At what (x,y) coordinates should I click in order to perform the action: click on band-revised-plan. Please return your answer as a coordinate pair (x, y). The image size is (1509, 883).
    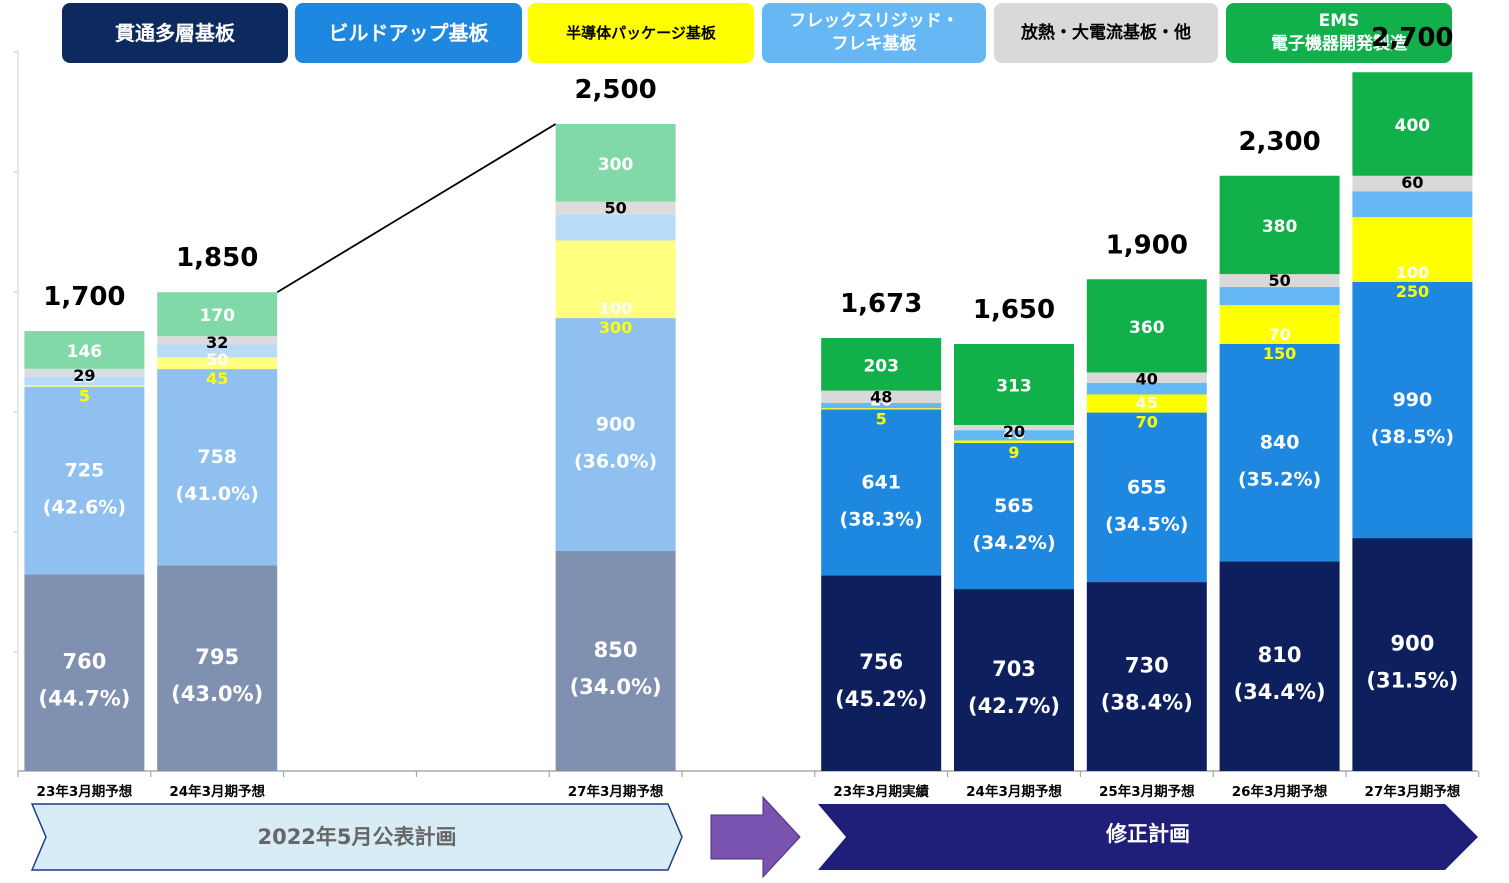
    Looking at the image, I should click on (1148, 837).